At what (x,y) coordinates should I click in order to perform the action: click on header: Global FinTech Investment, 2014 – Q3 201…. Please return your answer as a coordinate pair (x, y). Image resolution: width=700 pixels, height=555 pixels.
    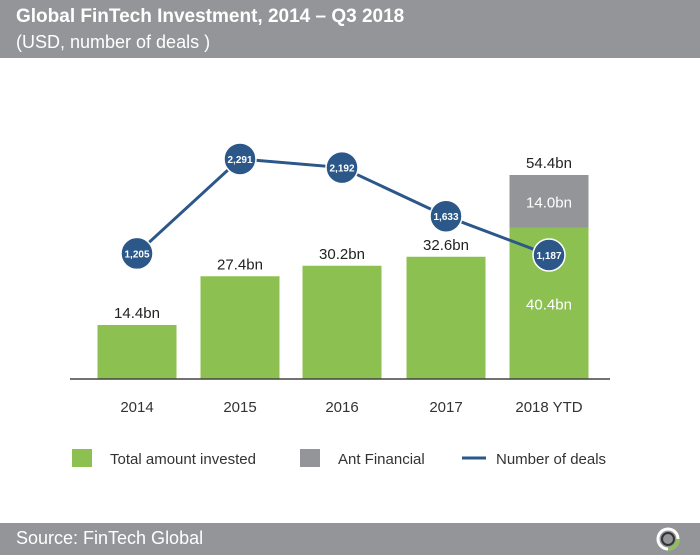
    Looking at the image, I should click on (350, 29).